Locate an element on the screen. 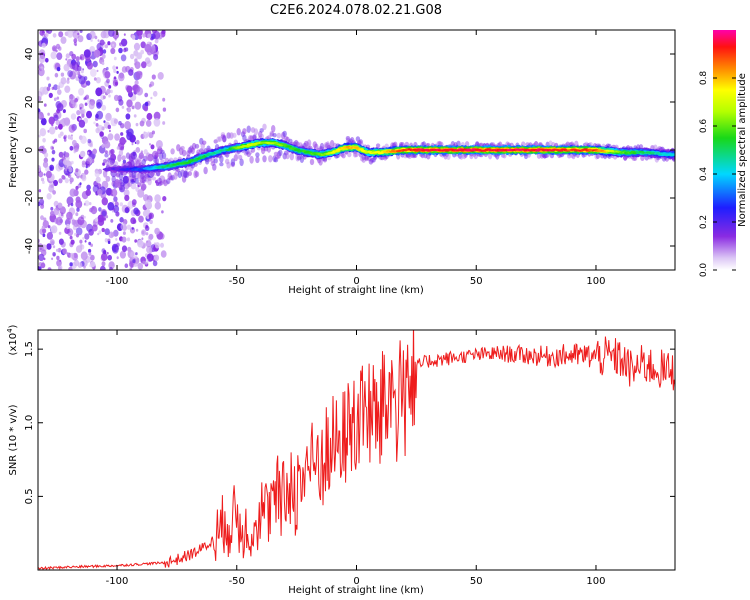 The height and width of the screenshot is (600, 750). colorbar-tick-label: 0.4 is located at coordinates (704, 174).